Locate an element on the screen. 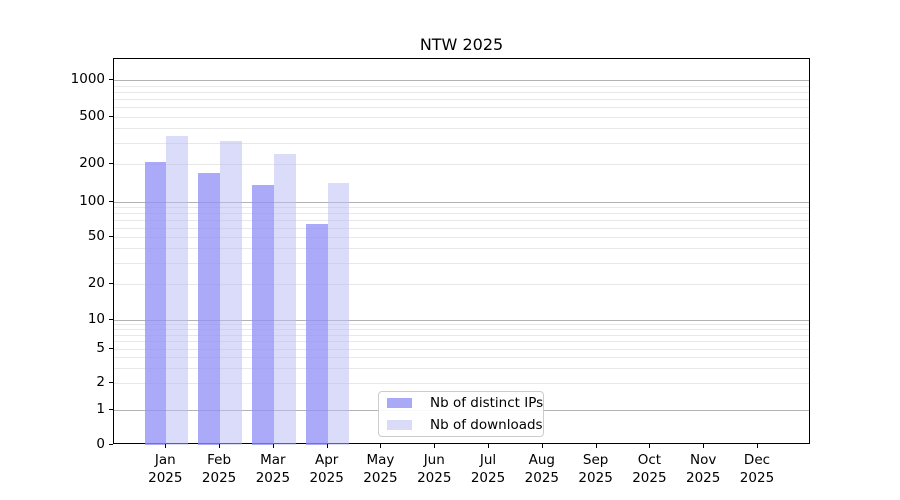  legend-item: Nb of distinct IPs is located at coordinates (461, 403).